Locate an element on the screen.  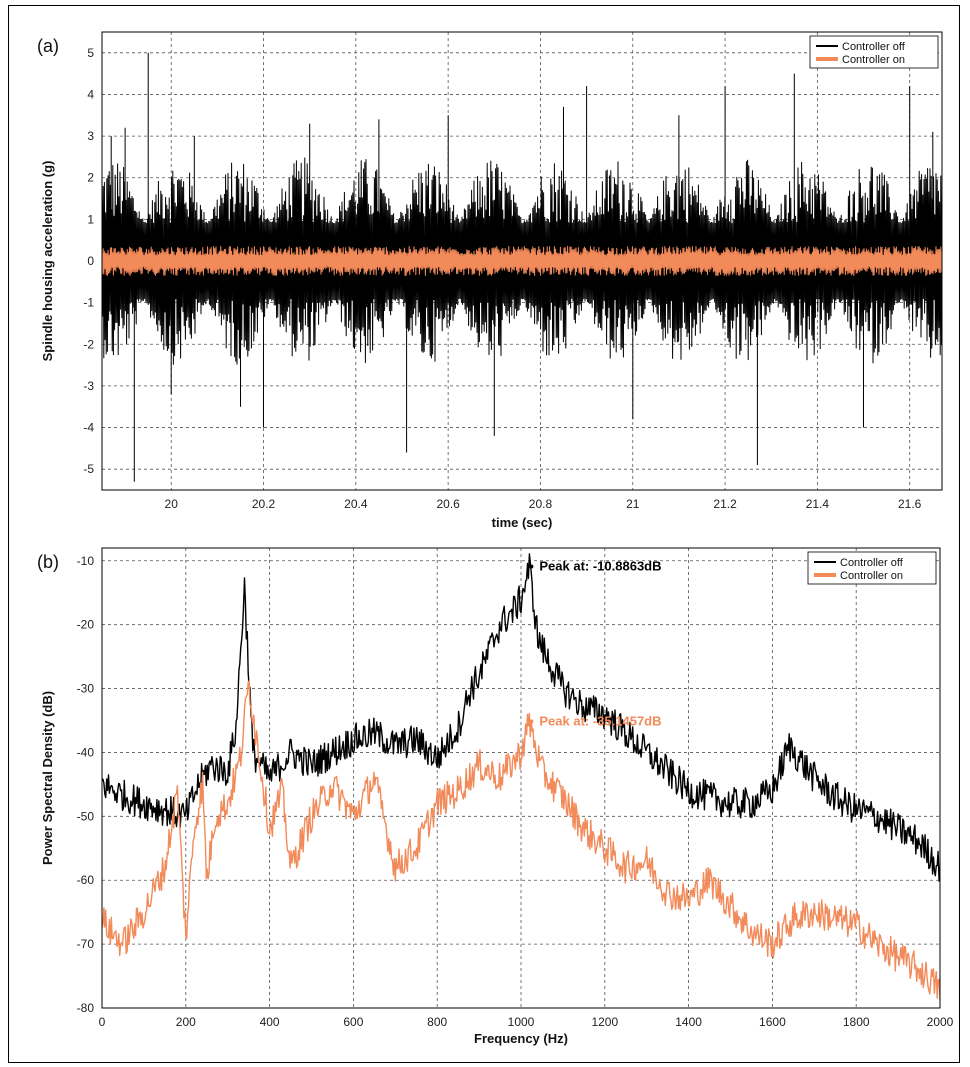
panel-label: (a) is located at coordinates (48, 46).